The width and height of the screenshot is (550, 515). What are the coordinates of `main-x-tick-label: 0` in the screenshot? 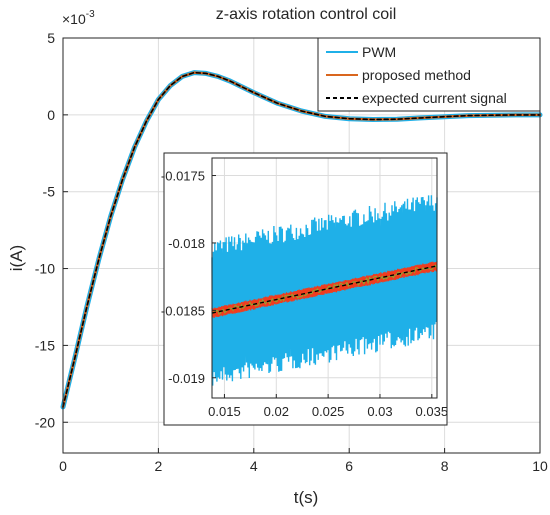 It's located at (63, 466).